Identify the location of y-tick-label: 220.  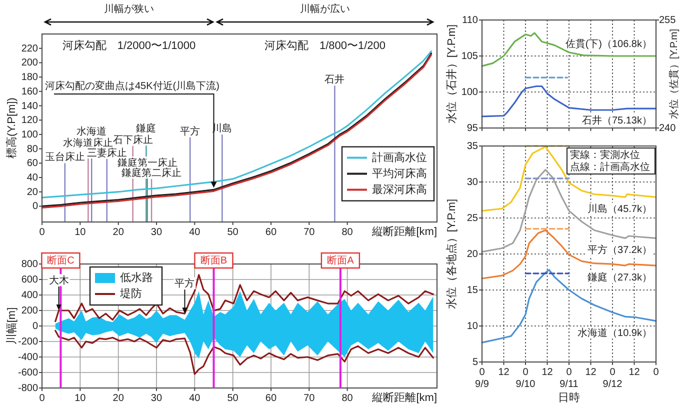
(29, 48).